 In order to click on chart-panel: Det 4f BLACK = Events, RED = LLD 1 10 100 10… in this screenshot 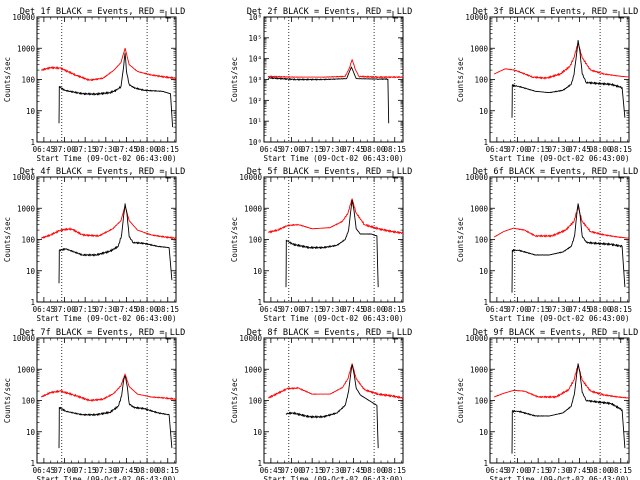, I will do `click(94, 245)`.